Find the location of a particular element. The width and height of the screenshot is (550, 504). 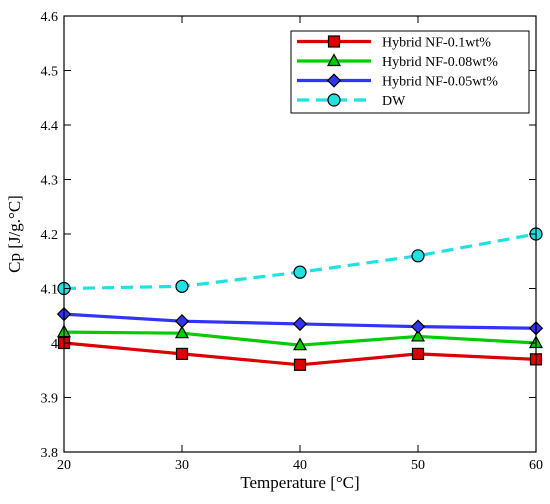

x-tick-label-4: 50 is located at coordinates (418, 465).